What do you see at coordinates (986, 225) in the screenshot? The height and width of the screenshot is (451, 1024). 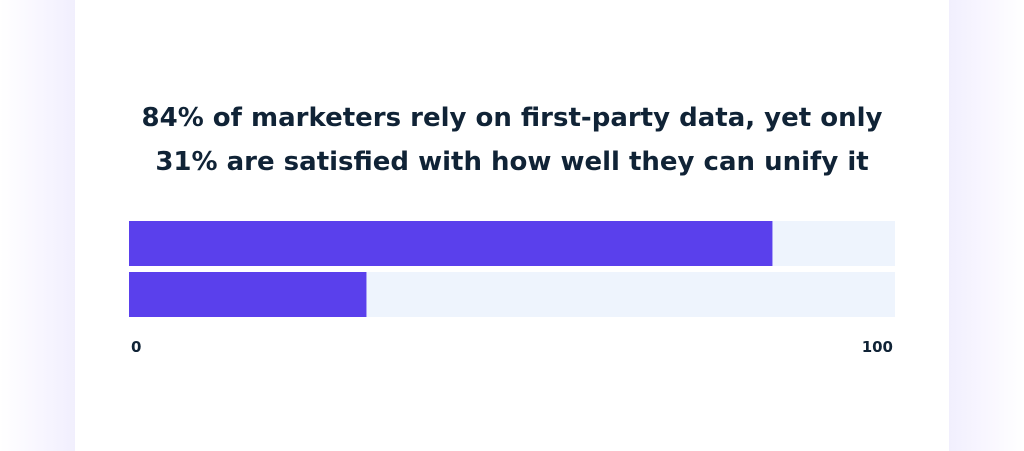 I see `right-shadow` at bounding box center [986, 225].